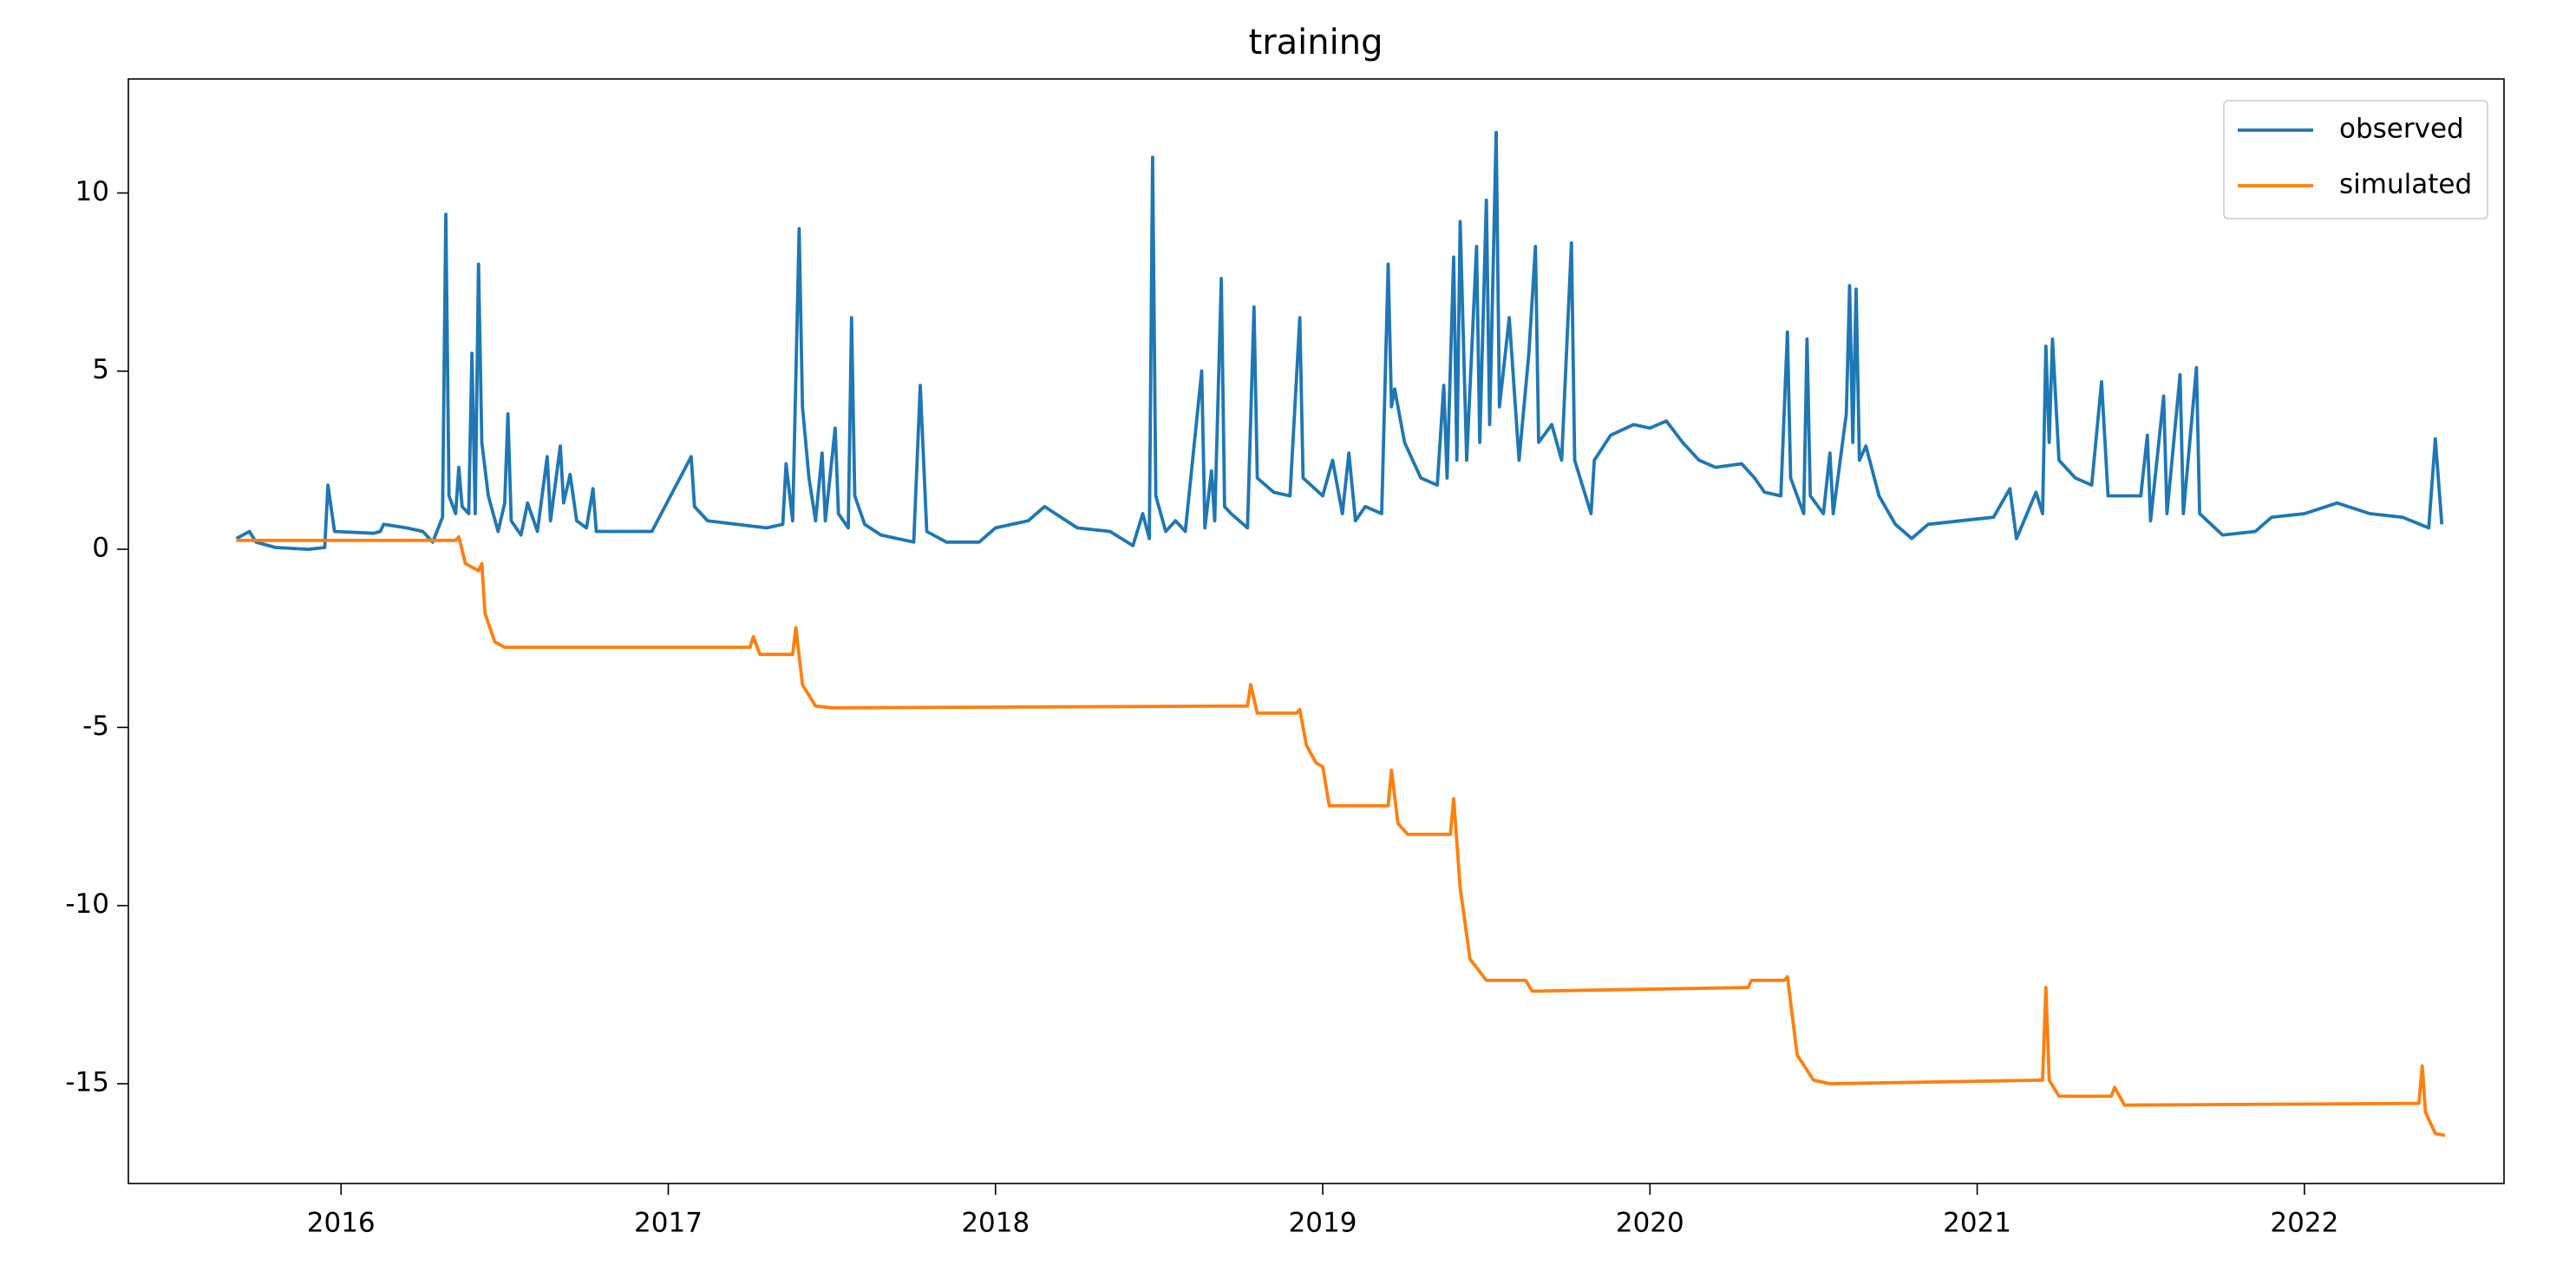 The width and height of the screenshot is (2576, 1272). What do you see at coordinates (1977, 1223) in the screenshot?
I see `x-tick-label: 2021` at bounding box center [1977, 1223].